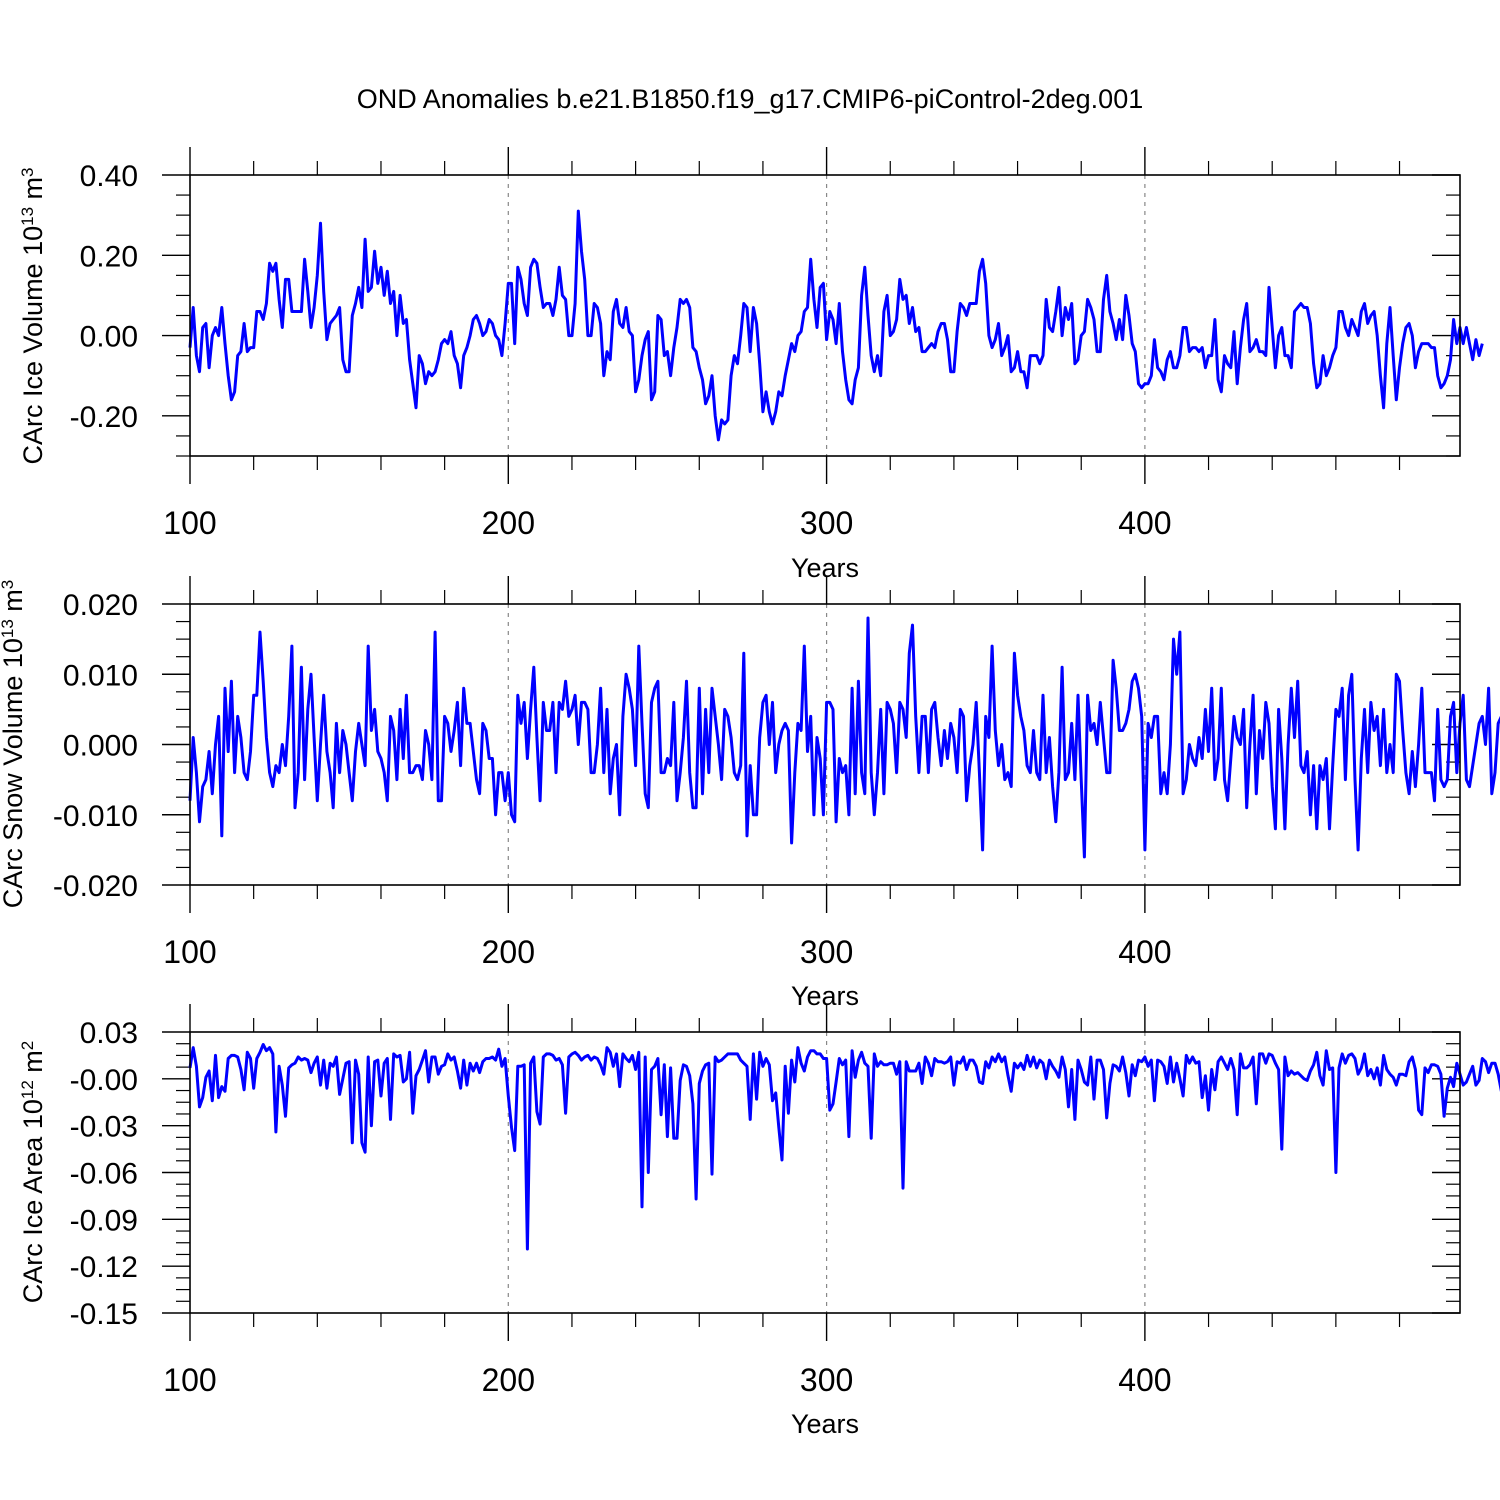 The height and width of the screenshot is (1500, 1500). I want to click on y-tick-label: -0.010, so click(95, 816).